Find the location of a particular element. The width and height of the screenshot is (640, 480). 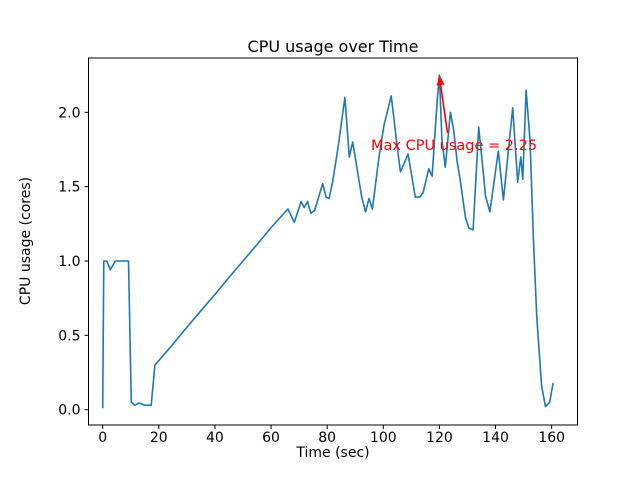

y-tick-label: 0.0 is located at coordinates (69, 411).